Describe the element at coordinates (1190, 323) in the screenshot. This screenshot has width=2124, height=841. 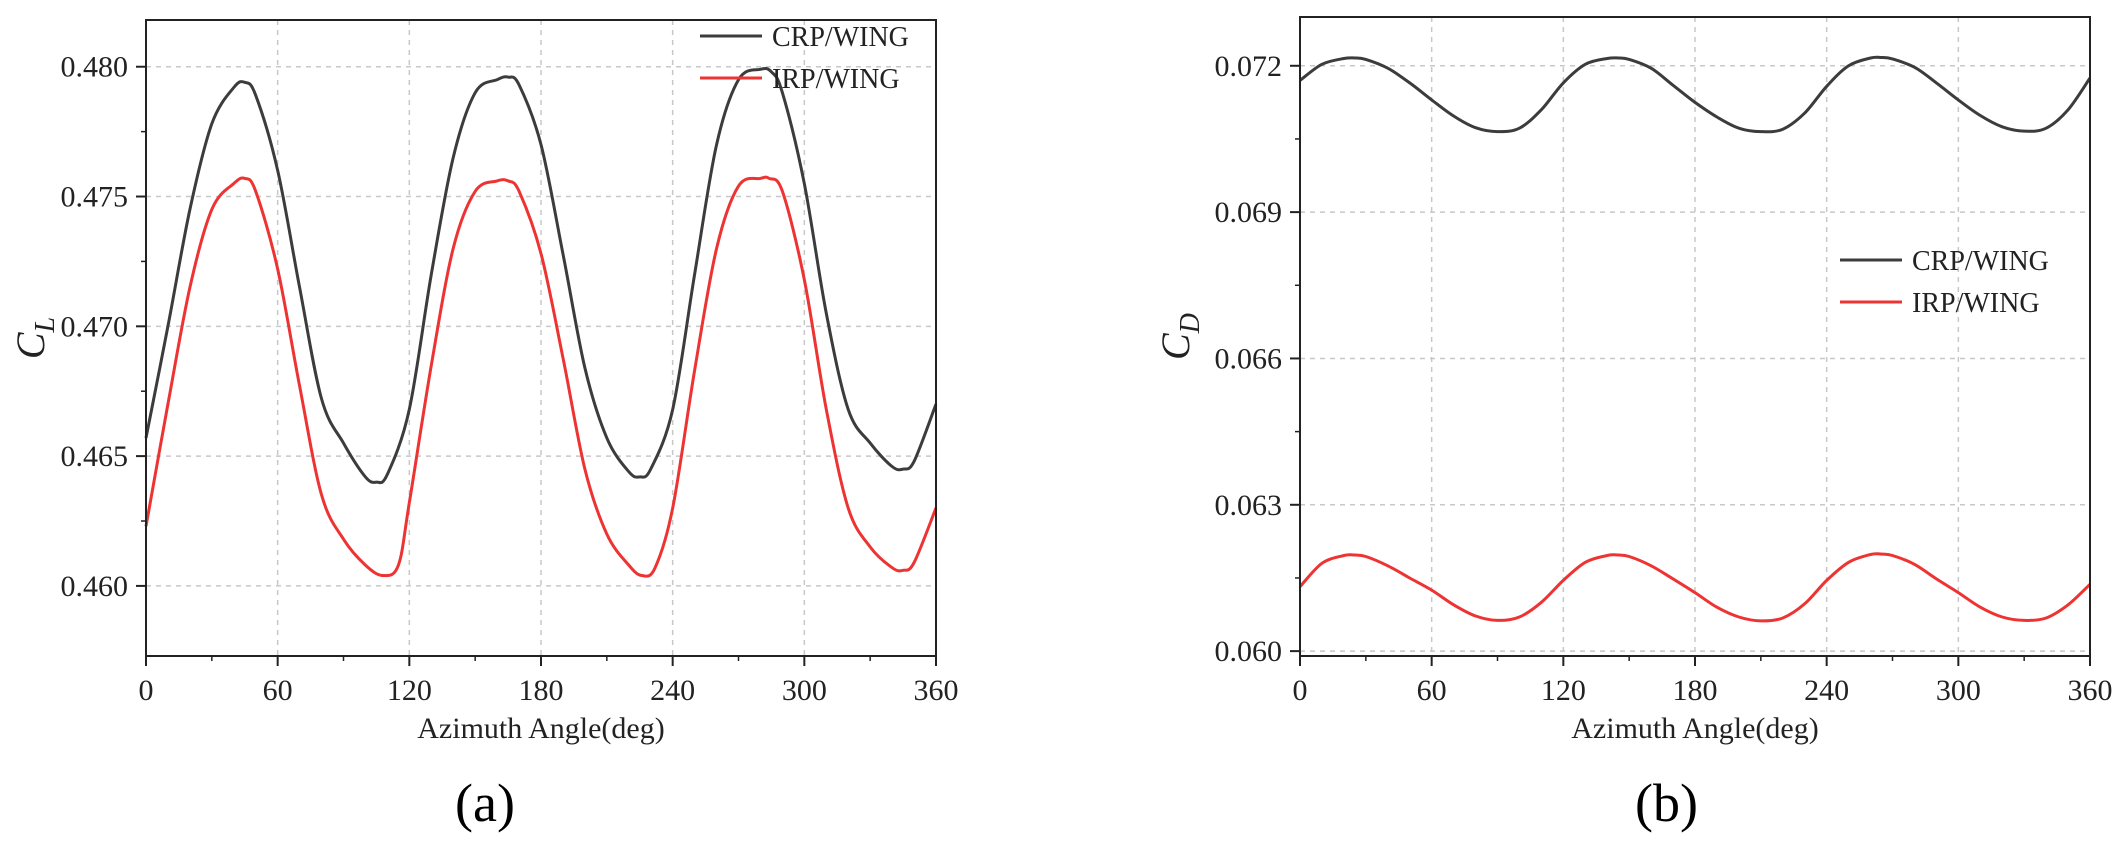
I see `y-axis-label-sub: D` at that location.